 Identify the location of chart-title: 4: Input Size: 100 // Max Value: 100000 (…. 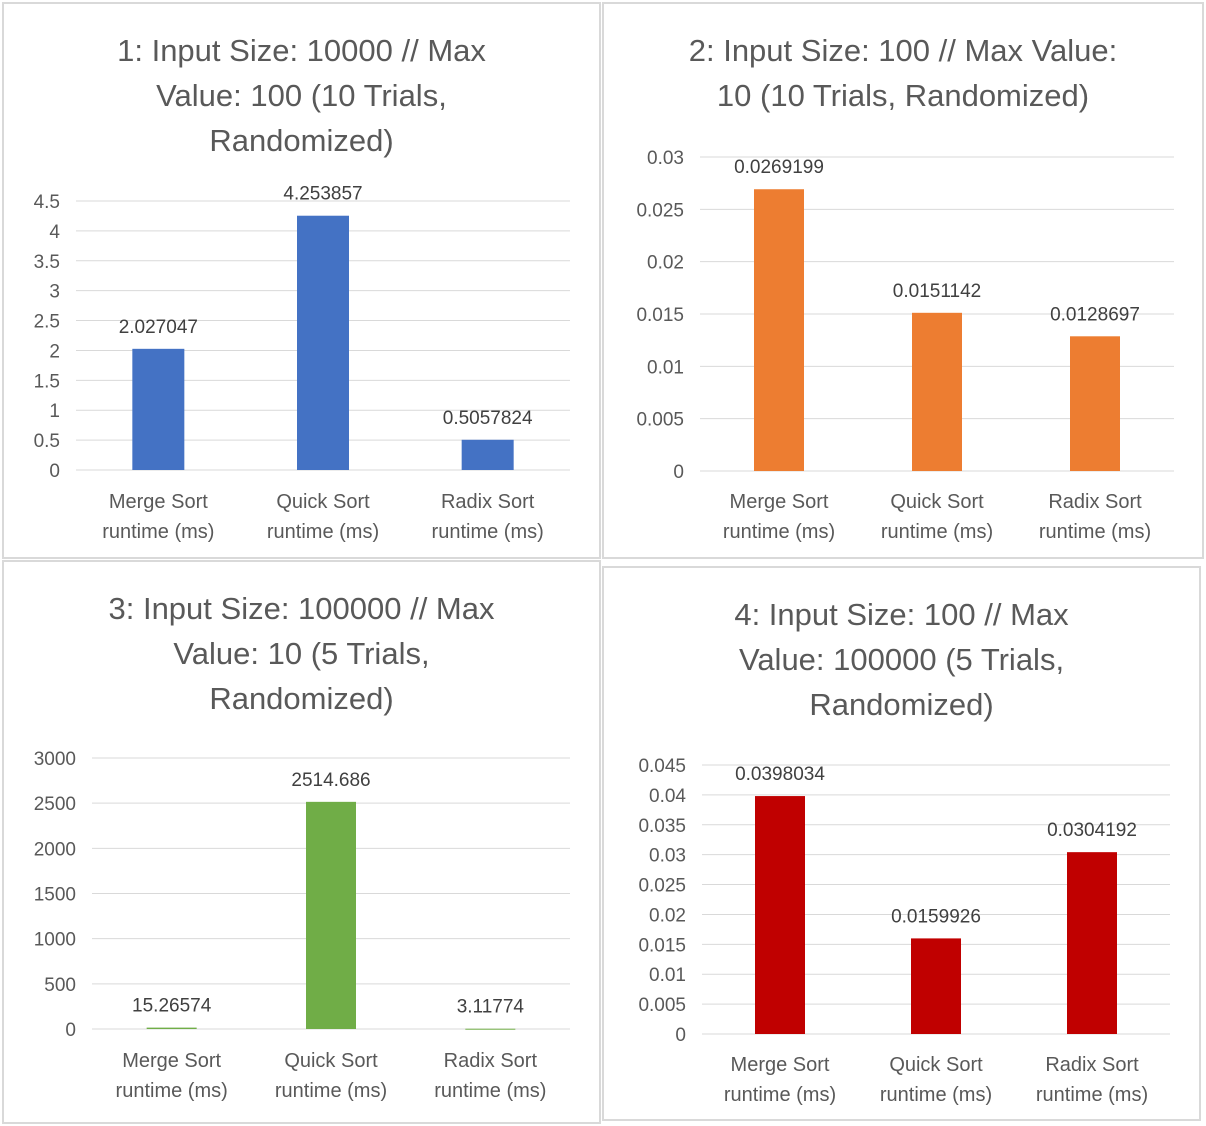
(901, 659).